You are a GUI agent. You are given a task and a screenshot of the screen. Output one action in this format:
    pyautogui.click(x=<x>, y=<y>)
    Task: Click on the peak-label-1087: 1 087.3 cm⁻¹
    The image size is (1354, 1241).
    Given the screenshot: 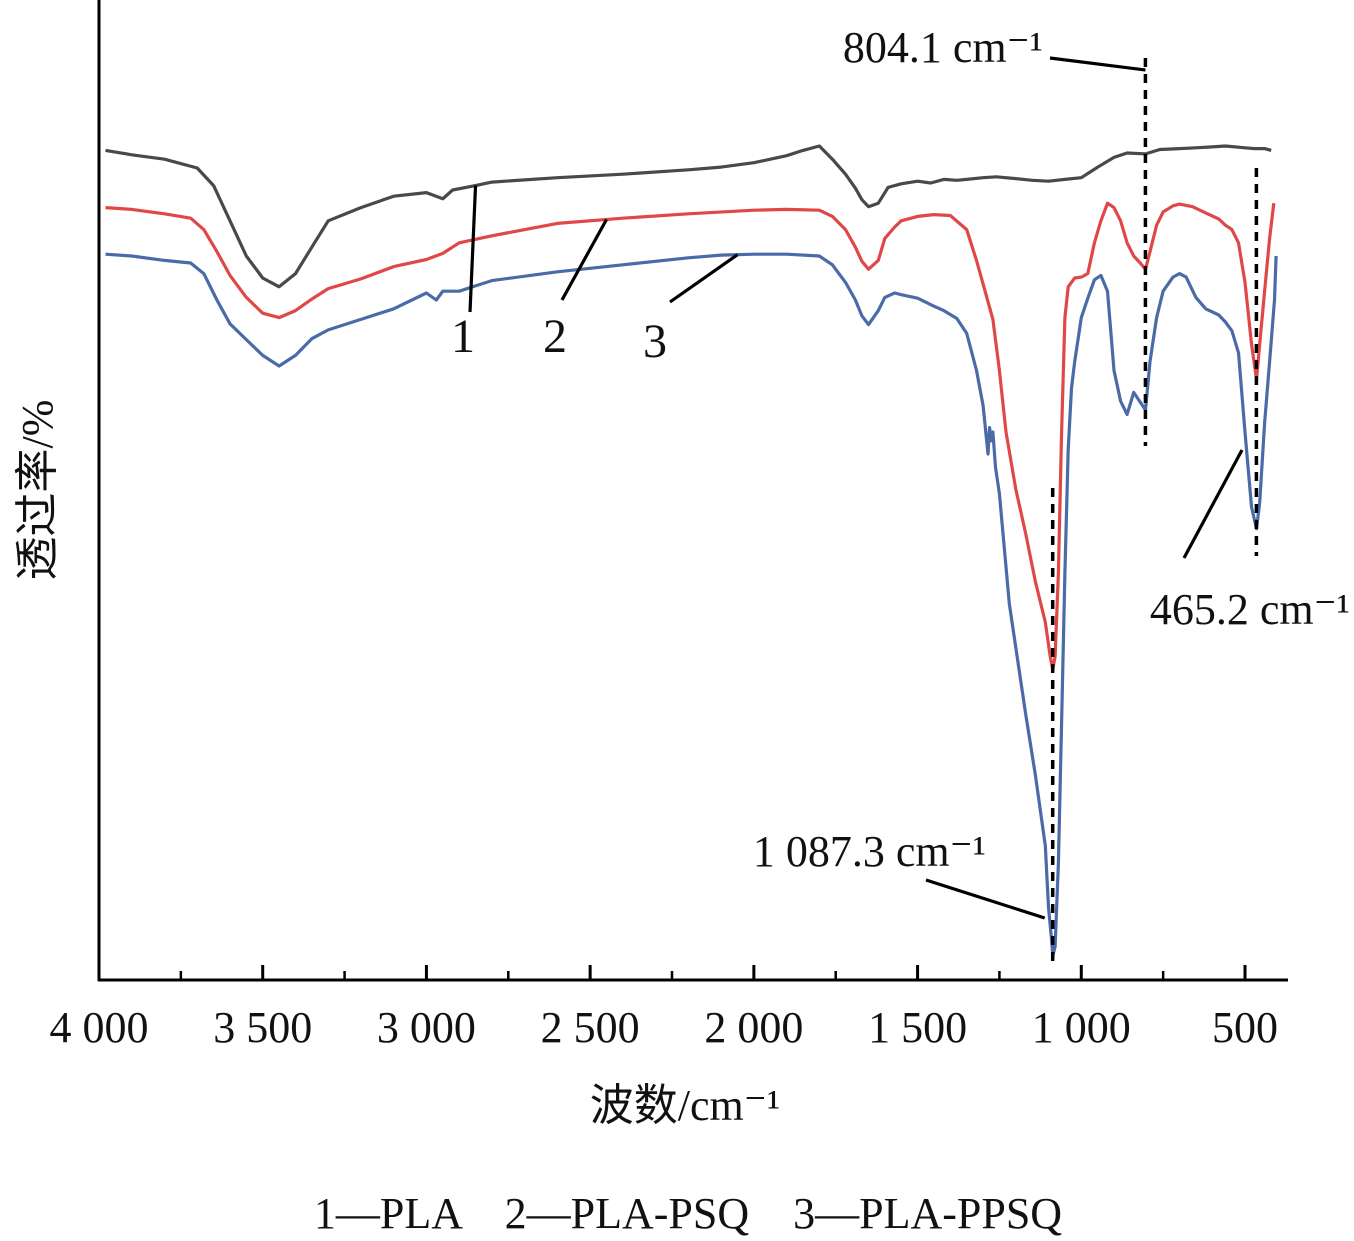 What is the action you would take?
    pyautogui.click(x=869, y=851)
    